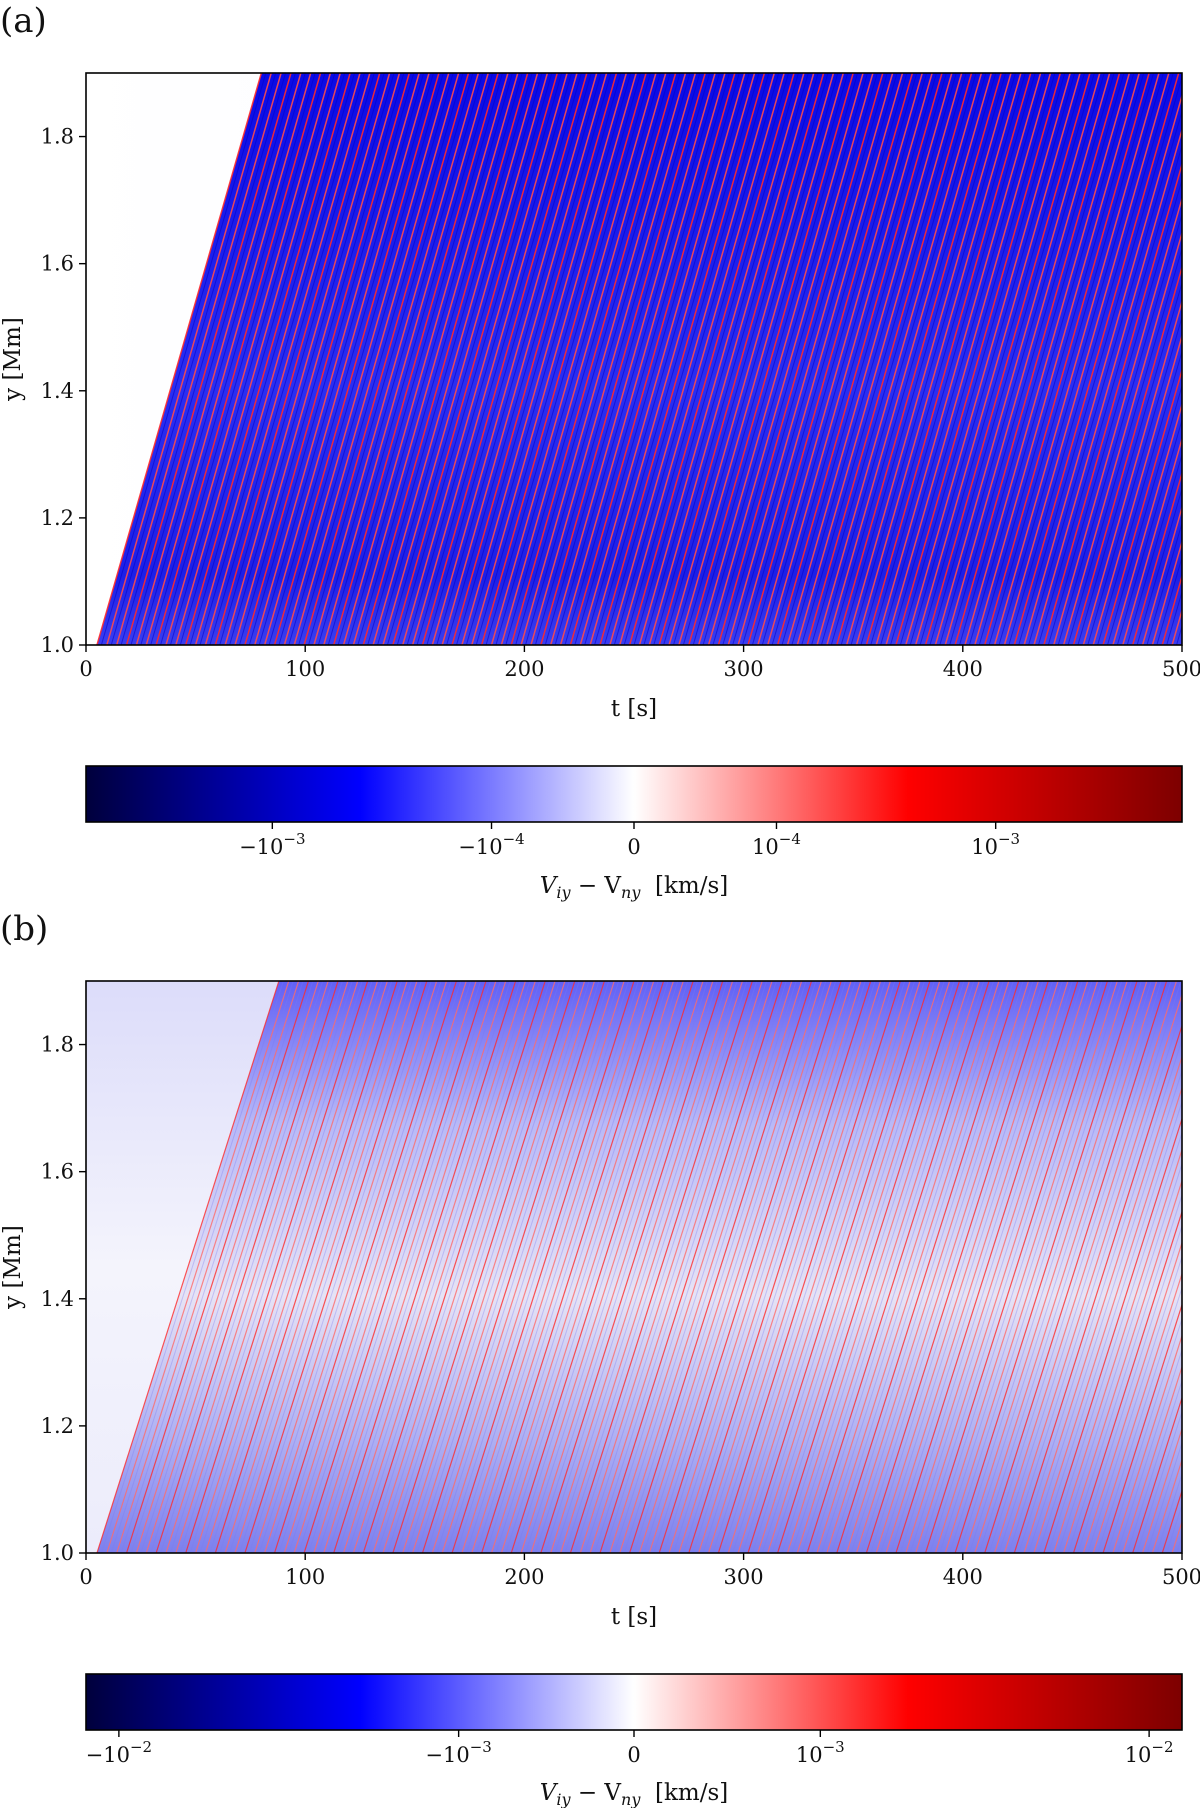 The height and width of the screenshot is (1808, 1200). Describe the element at coordinates (963, 669) in the screenshot. I see `x-tick-label: 400` at that location.